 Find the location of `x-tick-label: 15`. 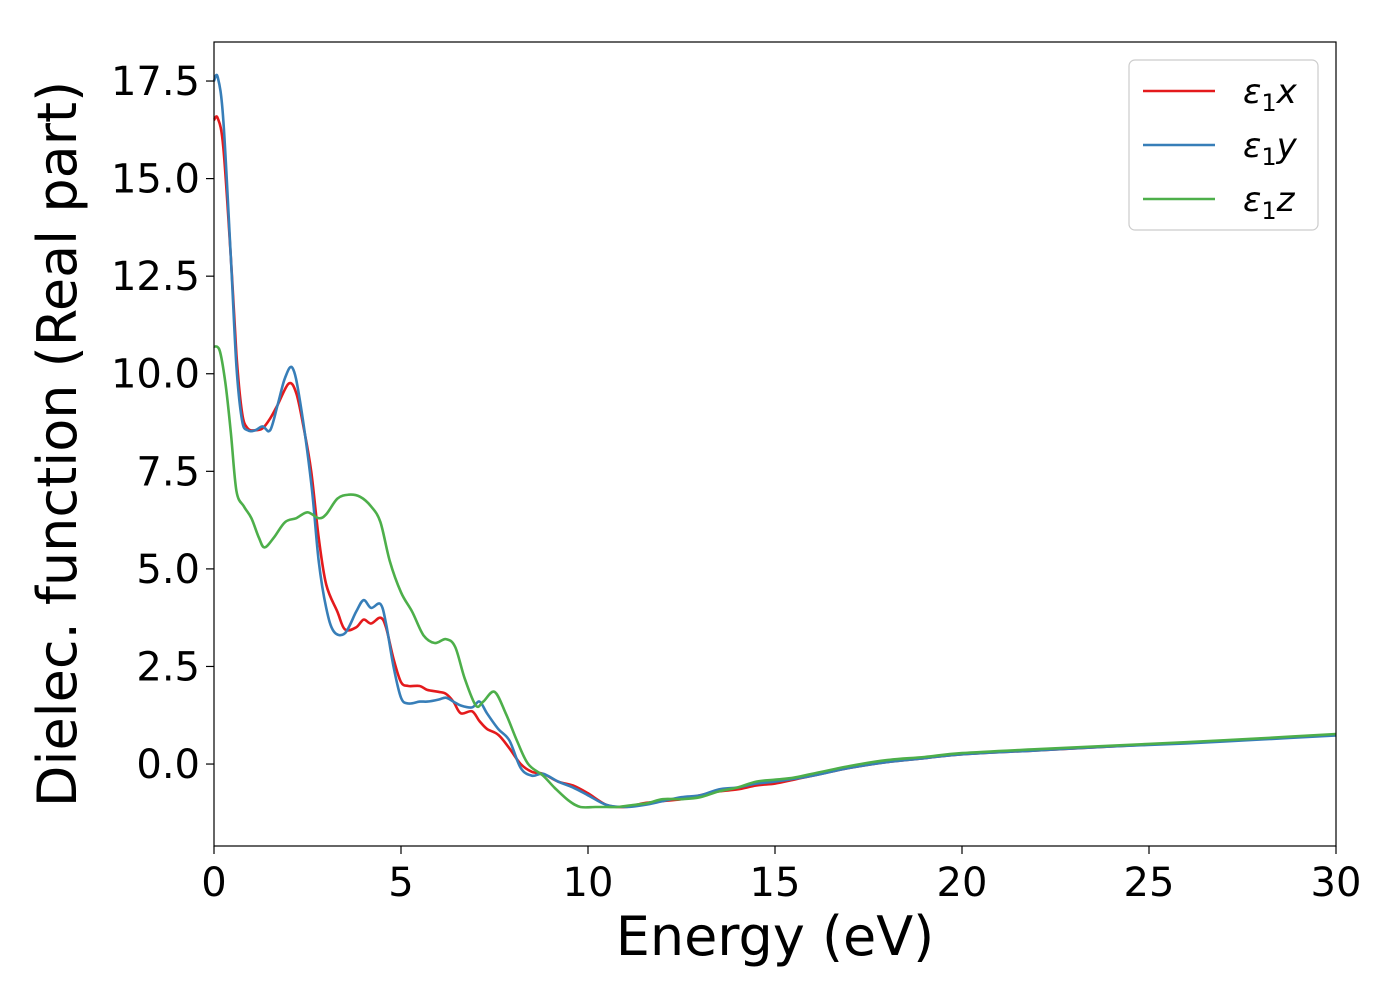

x-tick-label: 15 is located at coordinates (775, 883).